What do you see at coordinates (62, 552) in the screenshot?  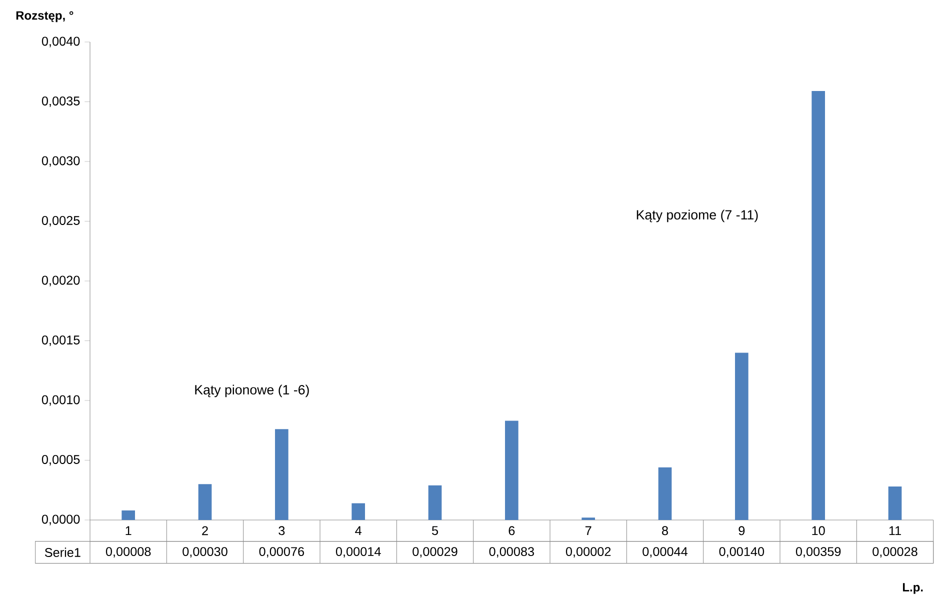 I see `text: Serie1` at bounding box center [62, 552].